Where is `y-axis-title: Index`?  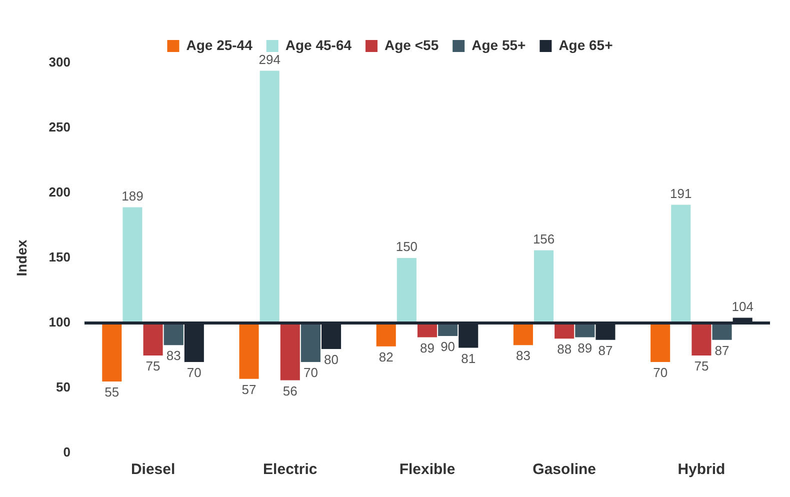
y-axis-title: Index is located at coordinates (21, 258).